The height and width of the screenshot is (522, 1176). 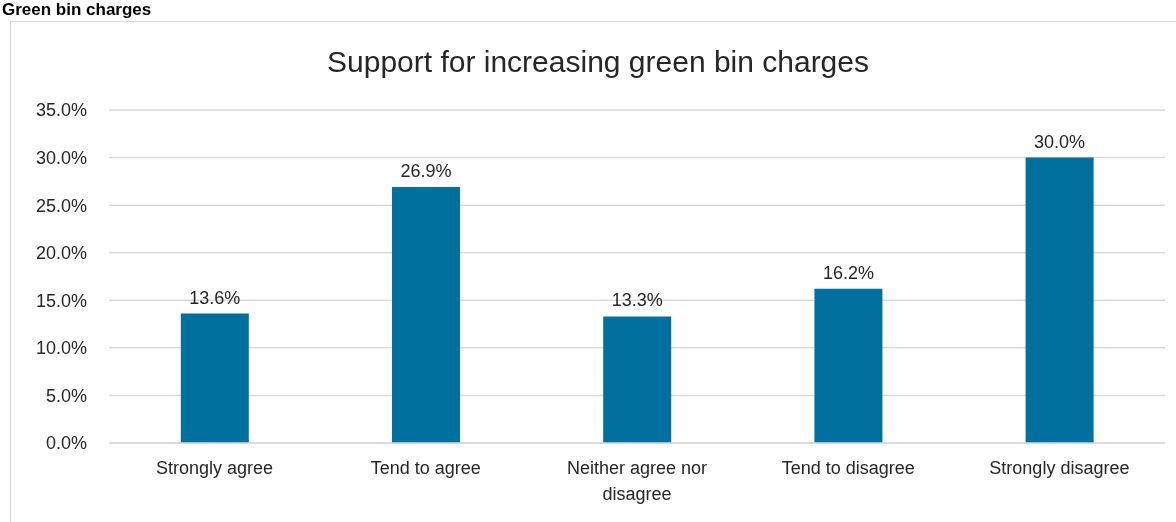 I want to click on x-tick-label: Strongly disagree, so click(x=1059, y=467).